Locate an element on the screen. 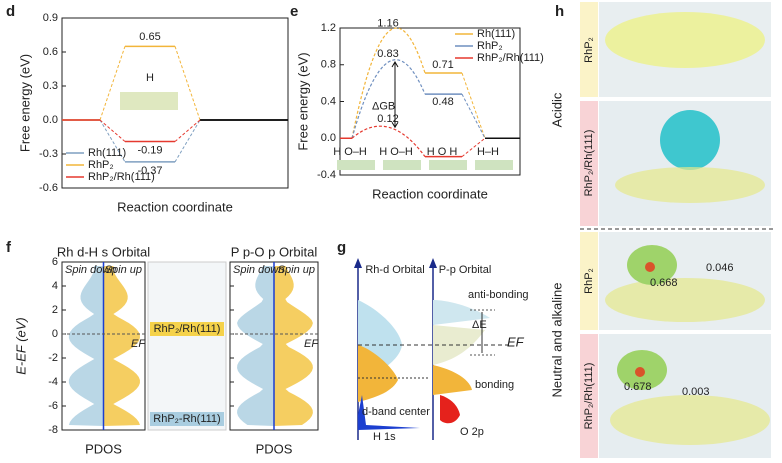 This screenshot has height=463, width=782. charge: 0.046 is located at coordinates (720, 268).